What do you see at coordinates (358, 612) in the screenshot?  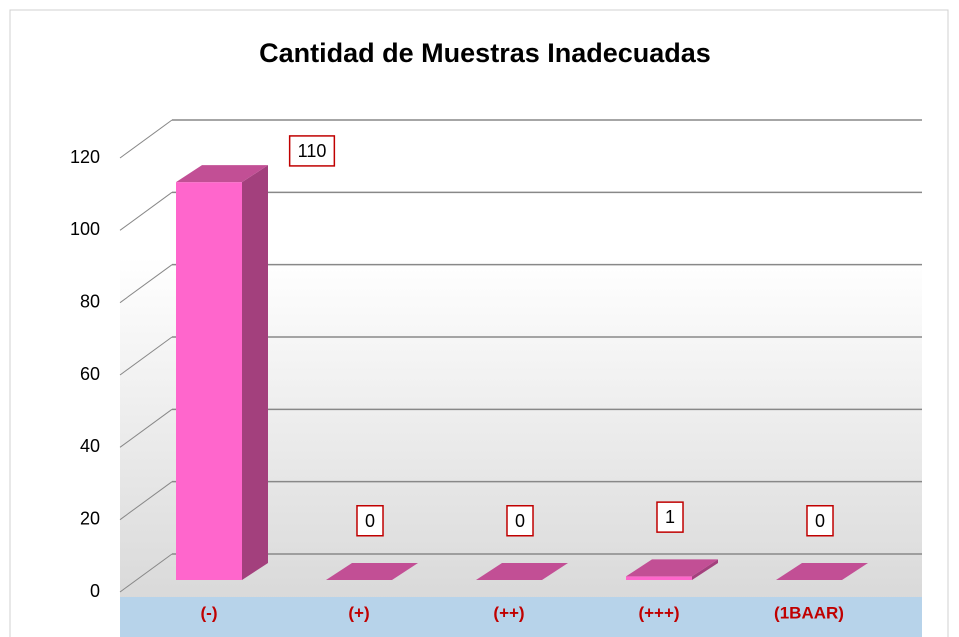 I see `x-tick-label: (+)` at bounding box center [358, 612].